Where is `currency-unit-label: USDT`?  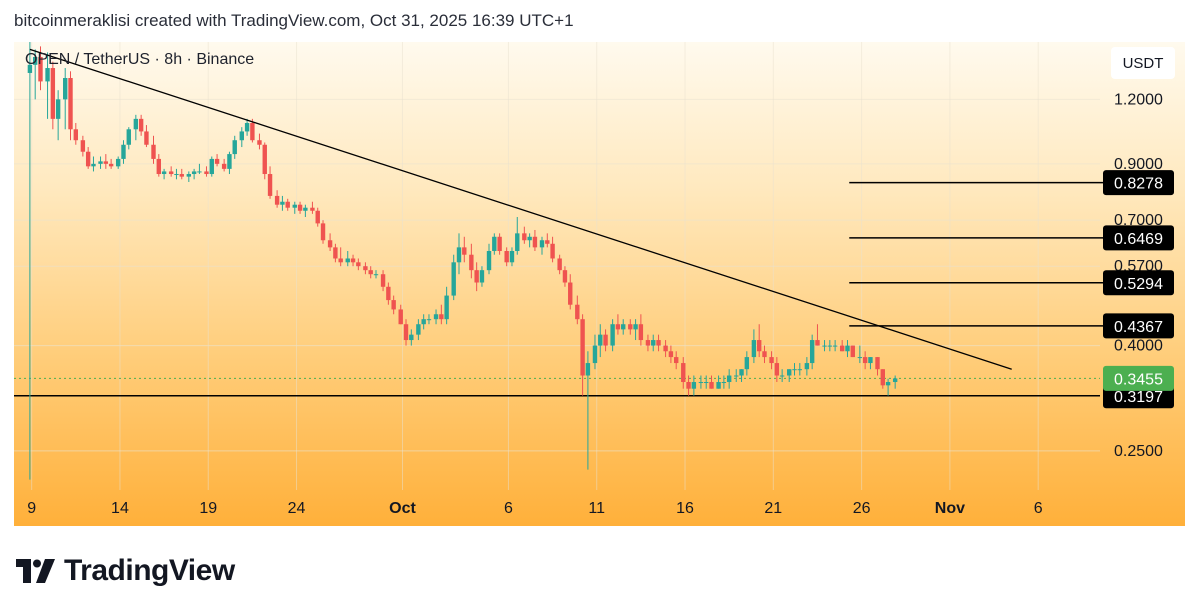 currency-unit-label: USDT is located at coordinates (1143, 63).